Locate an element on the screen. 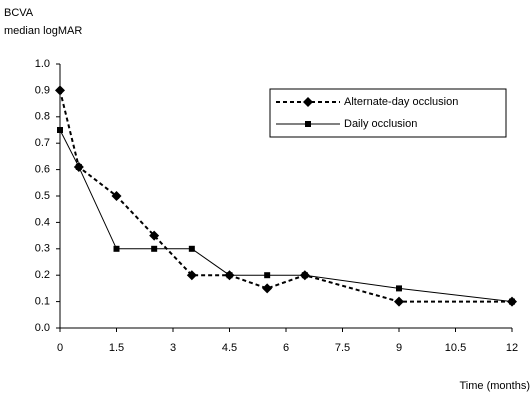  y-tick-label: 0.7 is located at coordinates (42, 143).